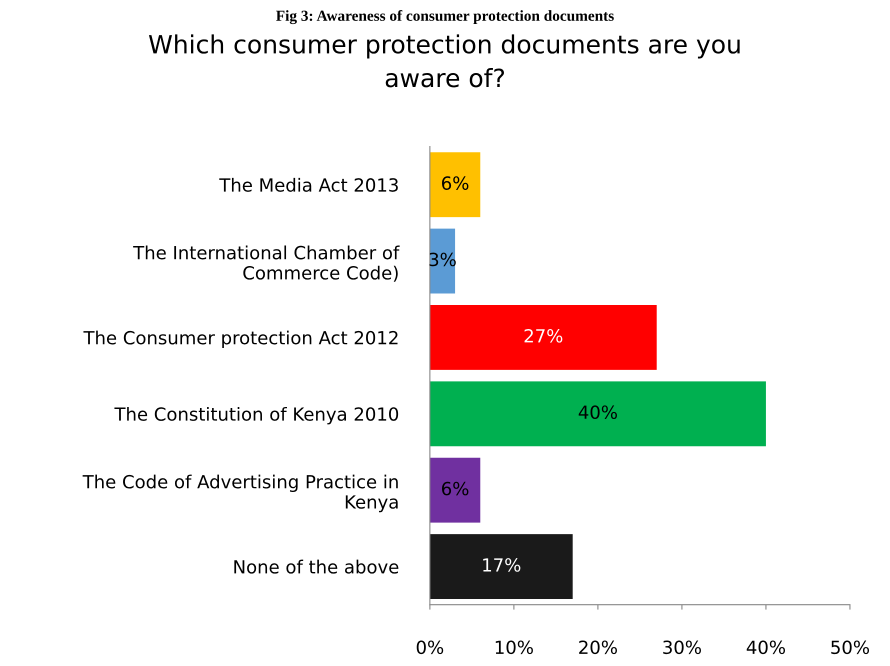 The width and height of the screenshot is (890, 666). I want to click on y-tick-label: The International Chamber of Commerce Code), so click(266, 263).